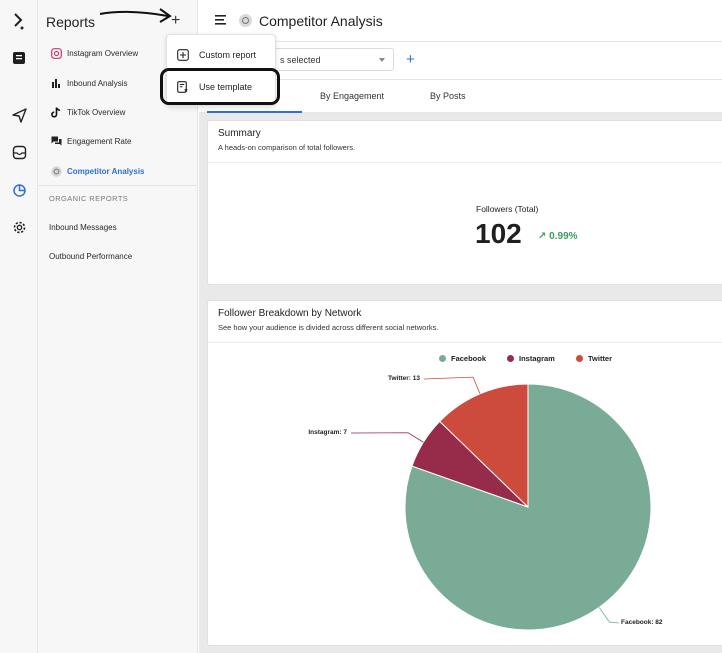  I want to click on report-tabs: By Engagement By Posts, so click(460, 96).